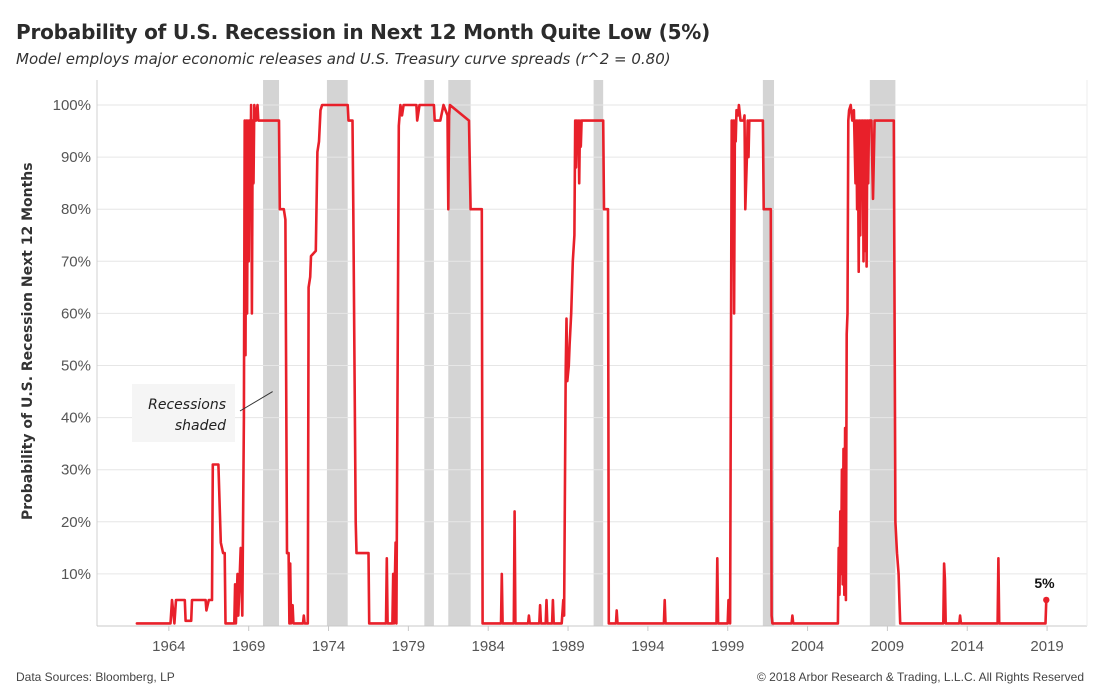 The image size is (1100, 700). I want to click on x-tick-label: 1969, so click(248, 646).